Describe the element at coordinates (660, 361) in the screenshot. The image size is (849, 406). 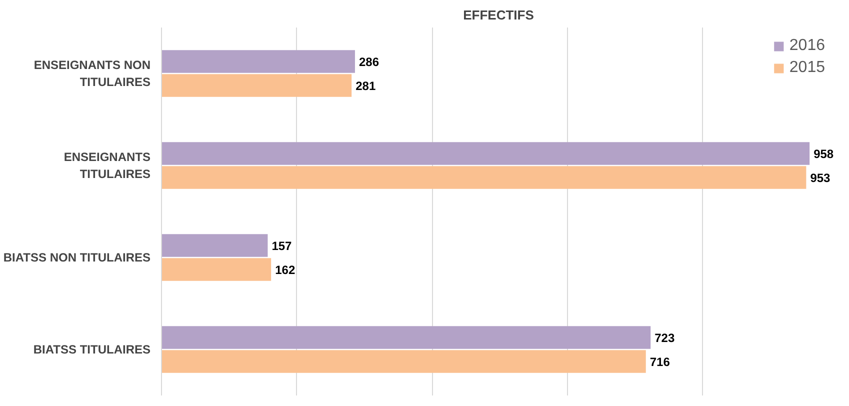
I see `data-label: 716` at that location.